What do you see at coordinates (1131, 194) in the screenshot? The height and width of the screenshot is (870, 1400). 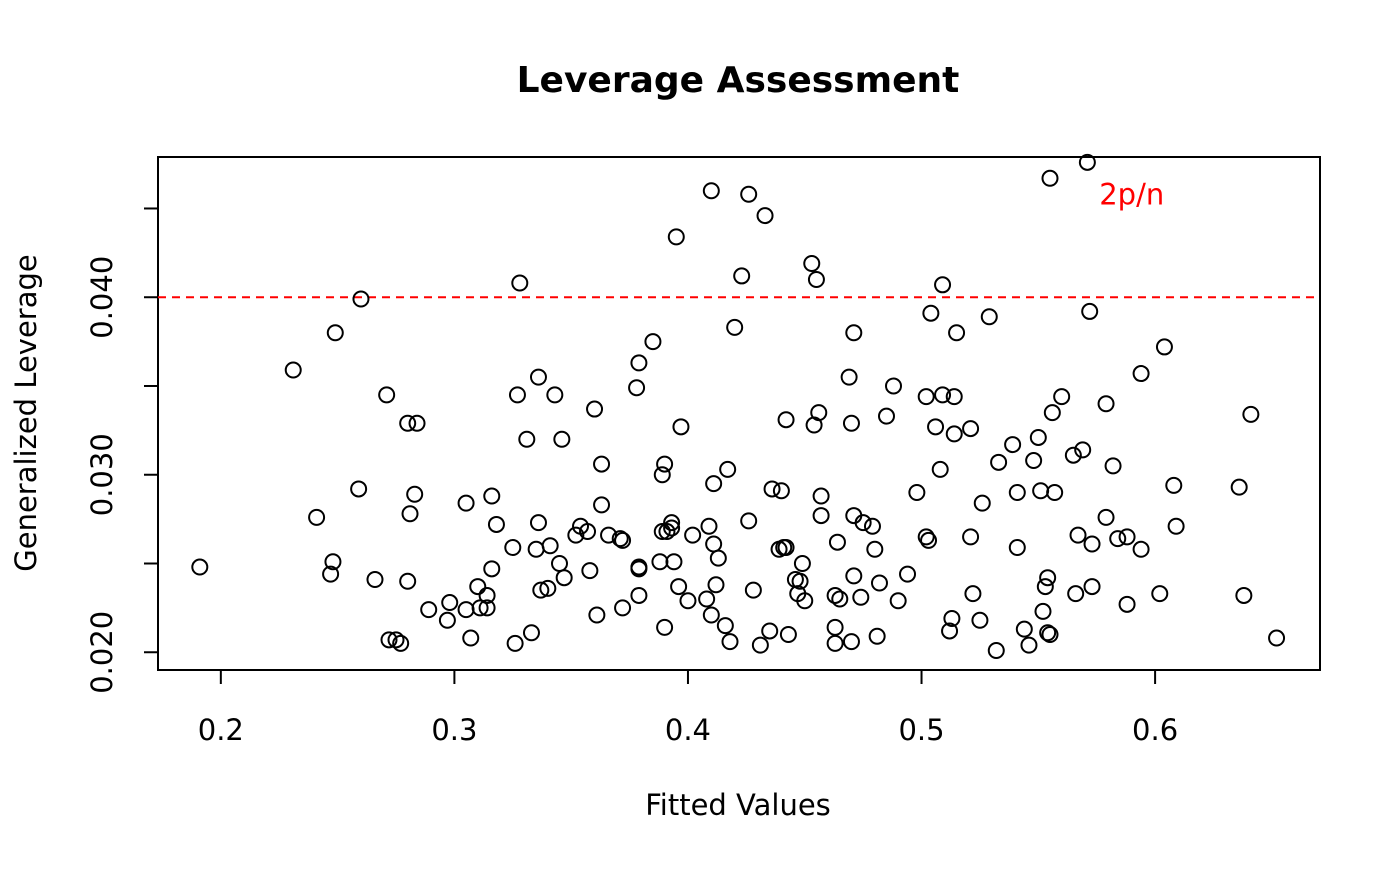 I see `reference-line-label: 2p/n` at bounding box center [1131, 194].